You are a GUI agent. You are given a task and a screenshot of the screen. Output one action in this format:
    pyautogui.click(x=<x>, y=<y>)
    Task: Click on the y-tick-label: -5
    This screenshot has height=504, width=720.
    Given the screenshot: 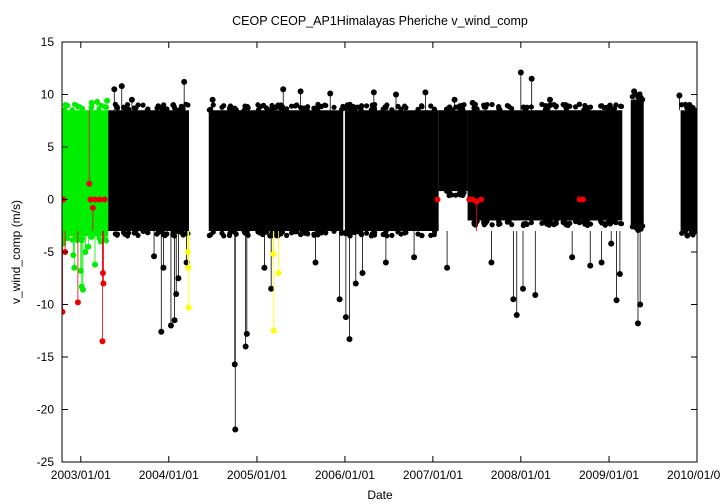 What is the action you would take?
    pyautogui.click(x=48, y=252)
    